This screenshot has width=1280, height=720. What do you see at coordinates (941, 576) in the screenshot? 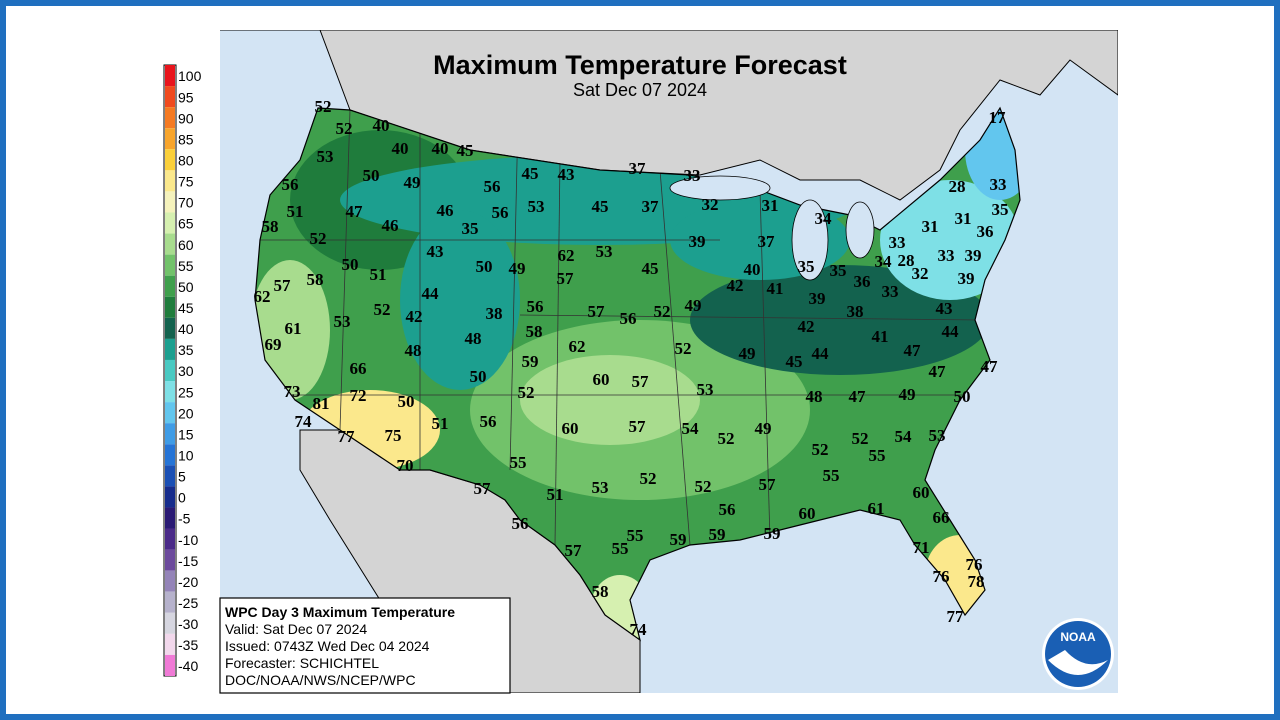
I see `temperature-label: 76` at bounding box center [941, 576].